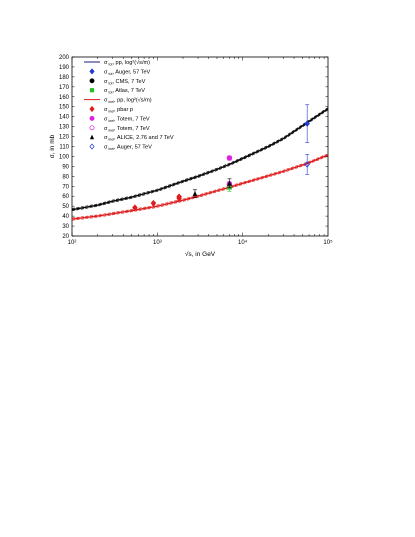 The width and height of the screenshot is (415, 537). I want to click on y-tick-label: 50, so click(65, 207).